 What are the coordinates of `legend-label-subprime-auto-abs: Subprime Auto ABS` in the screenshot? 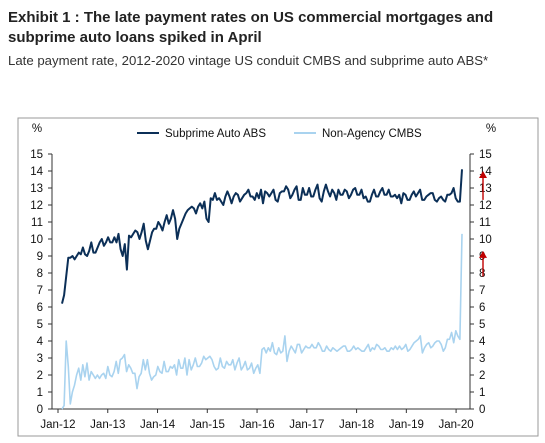 It's located at (215, 134).